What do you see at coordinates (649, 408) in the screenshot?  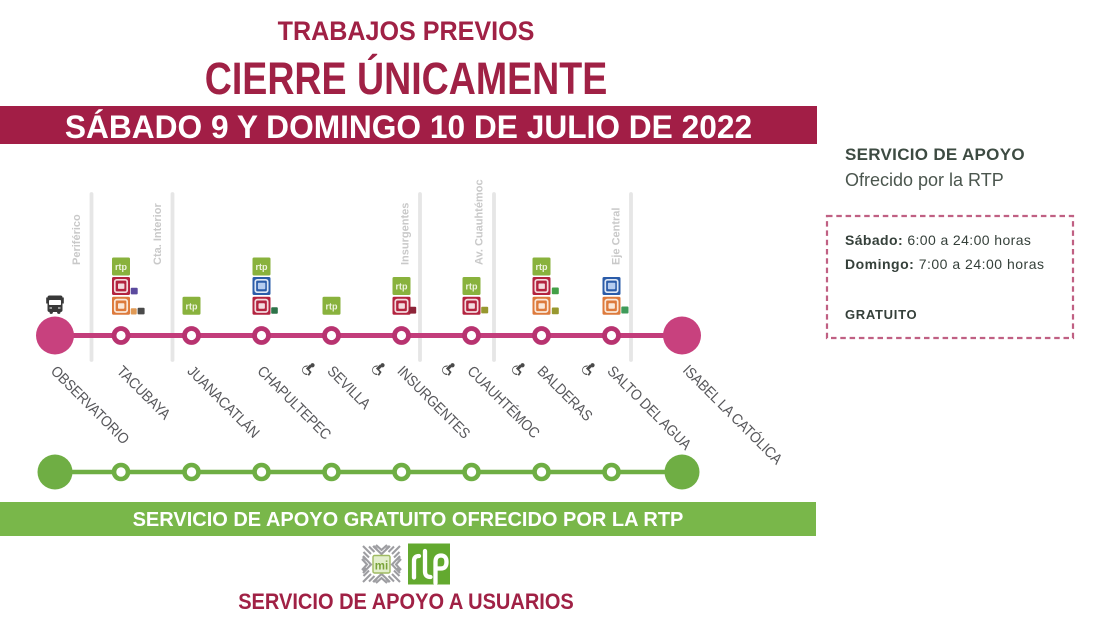 I see `svg-text: SALTO DEL AGUA` at bounding box center [649, 408].